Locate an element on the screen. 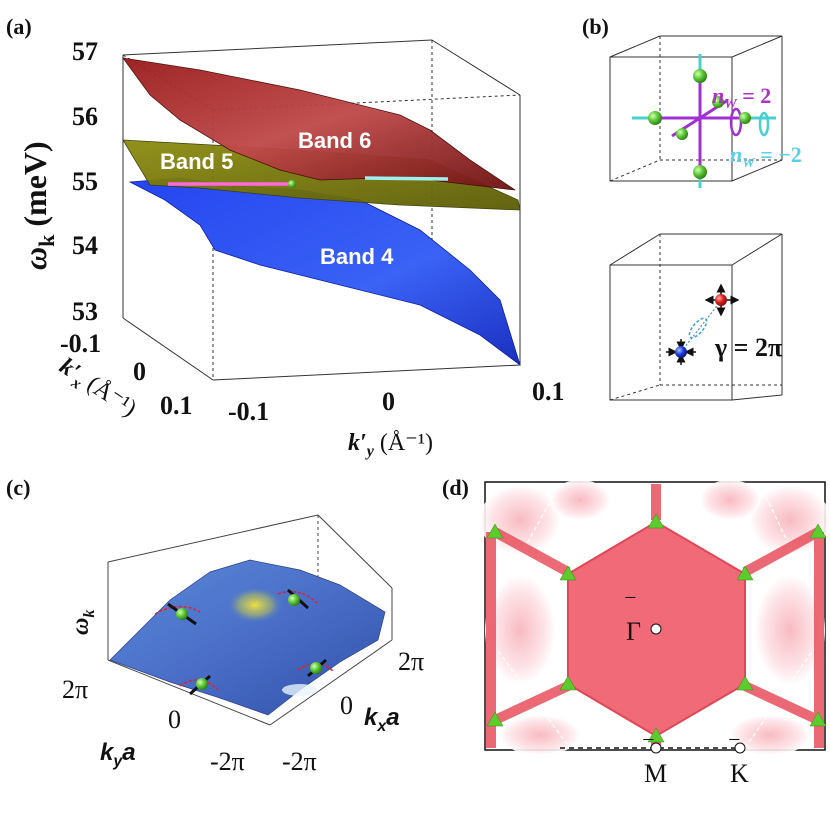 The height and width of the screenshot is (814, 830). berry-loop-arrow is located at coordinates (698, 328).